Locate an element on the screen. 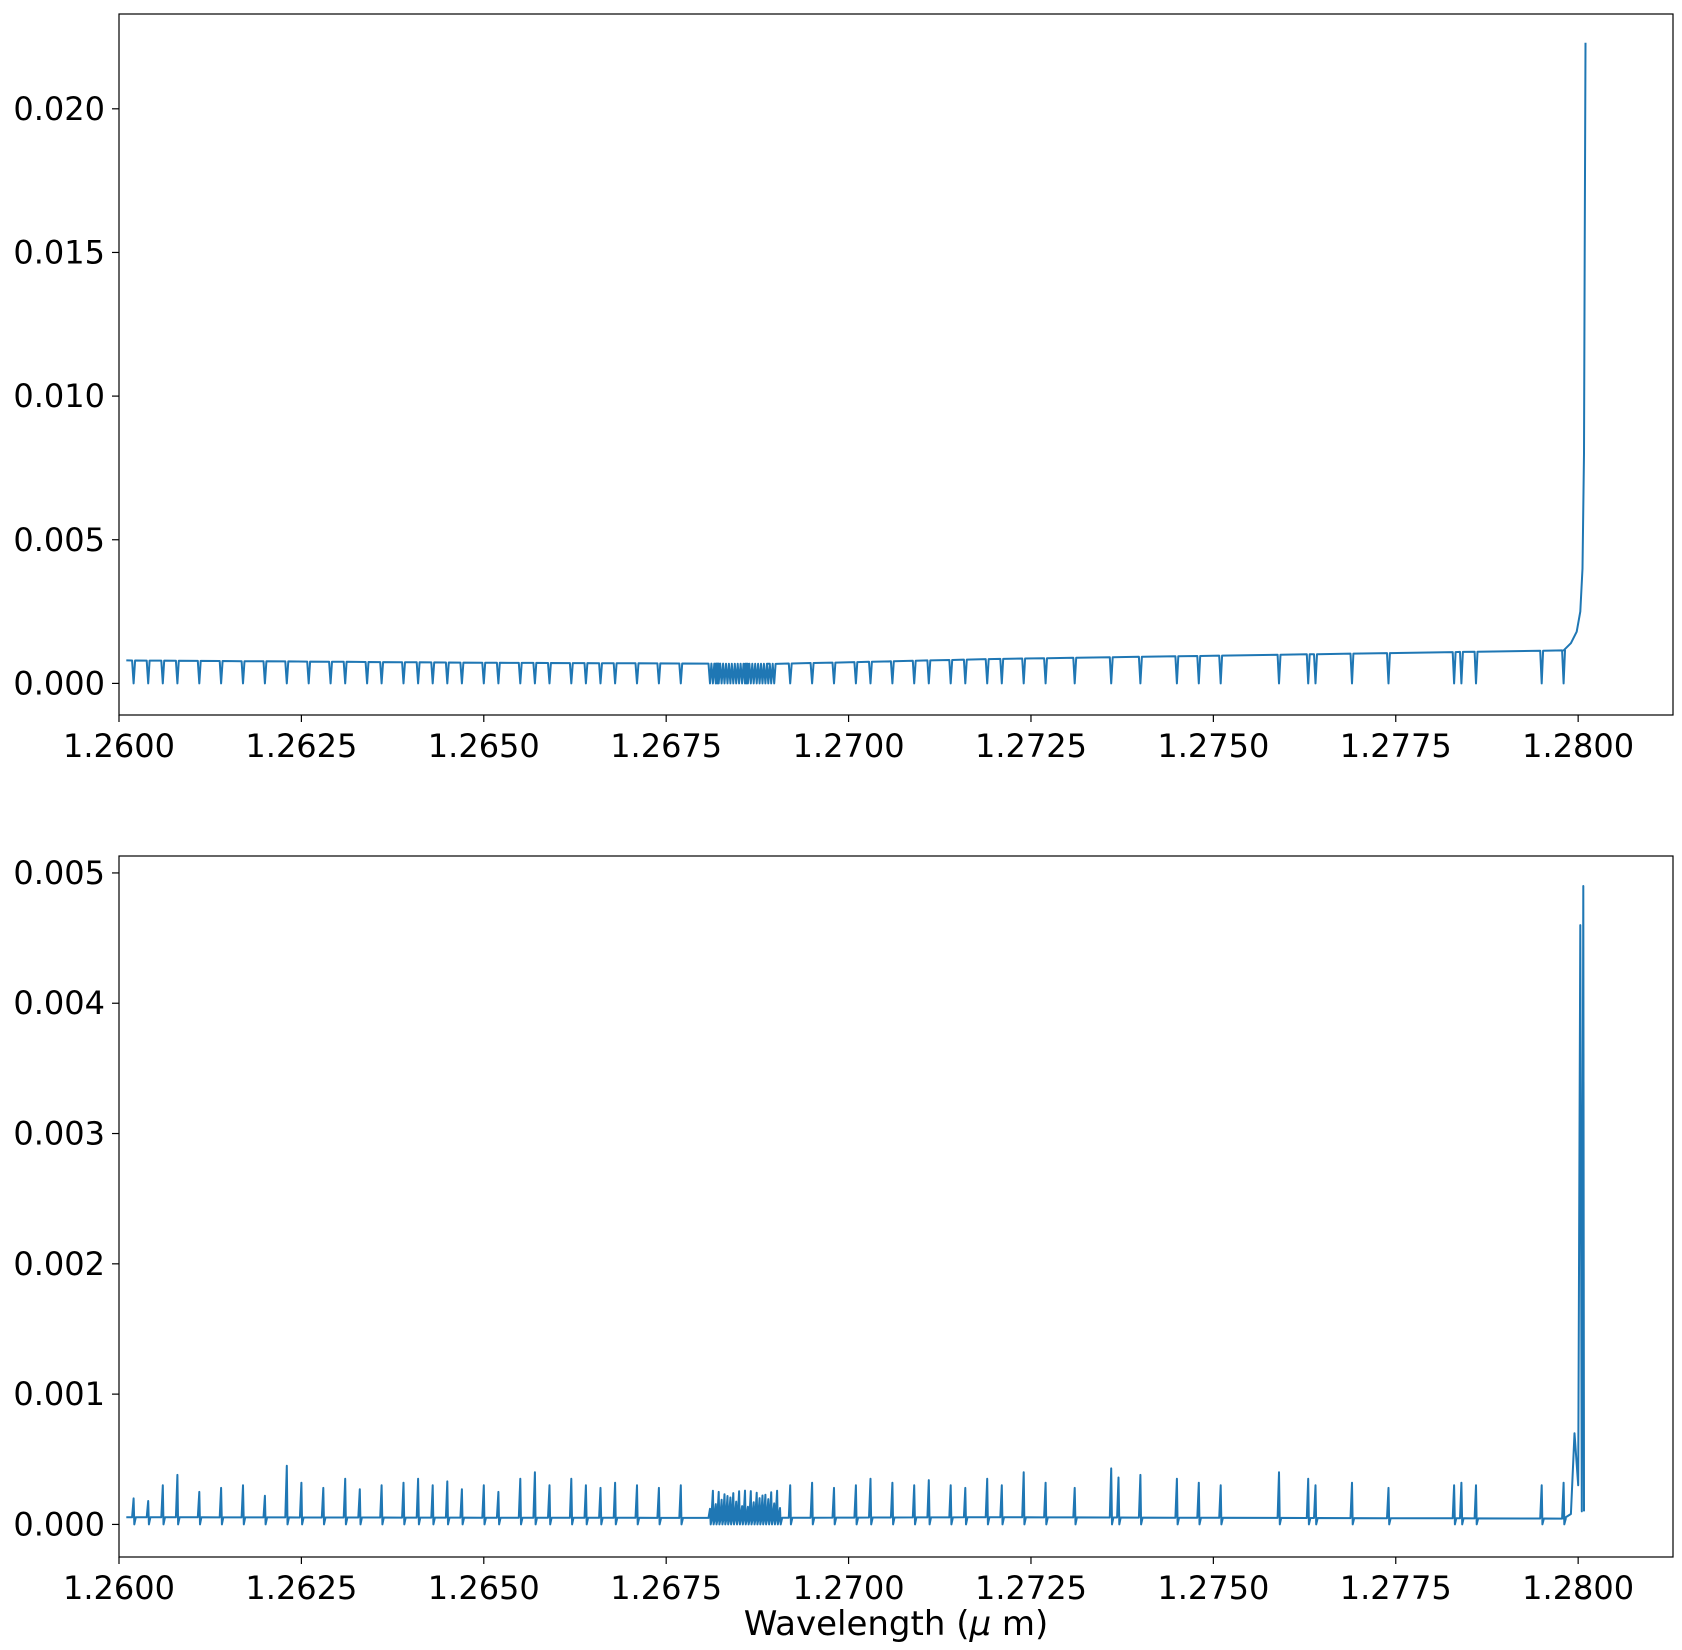  top-x-tick-label: 1.2750 is located at coordinates (1213, 746).